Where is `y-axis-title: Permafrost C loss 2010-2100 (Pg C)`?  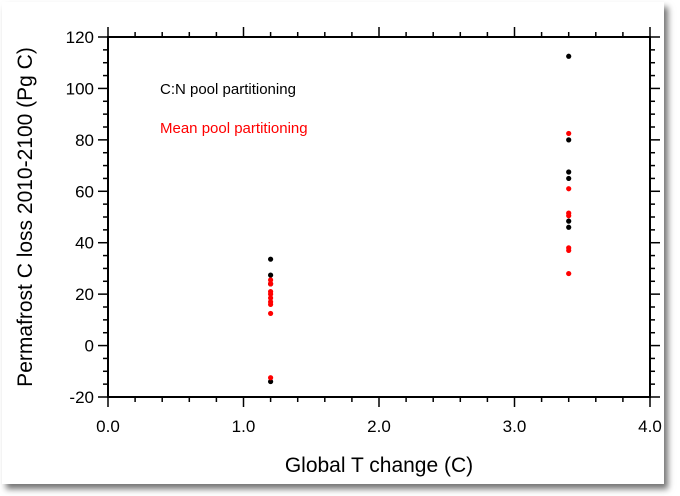 y-axis-title: Permafrost C loss 2010-2100 (Pg C) is located at coordinates (25, 217).